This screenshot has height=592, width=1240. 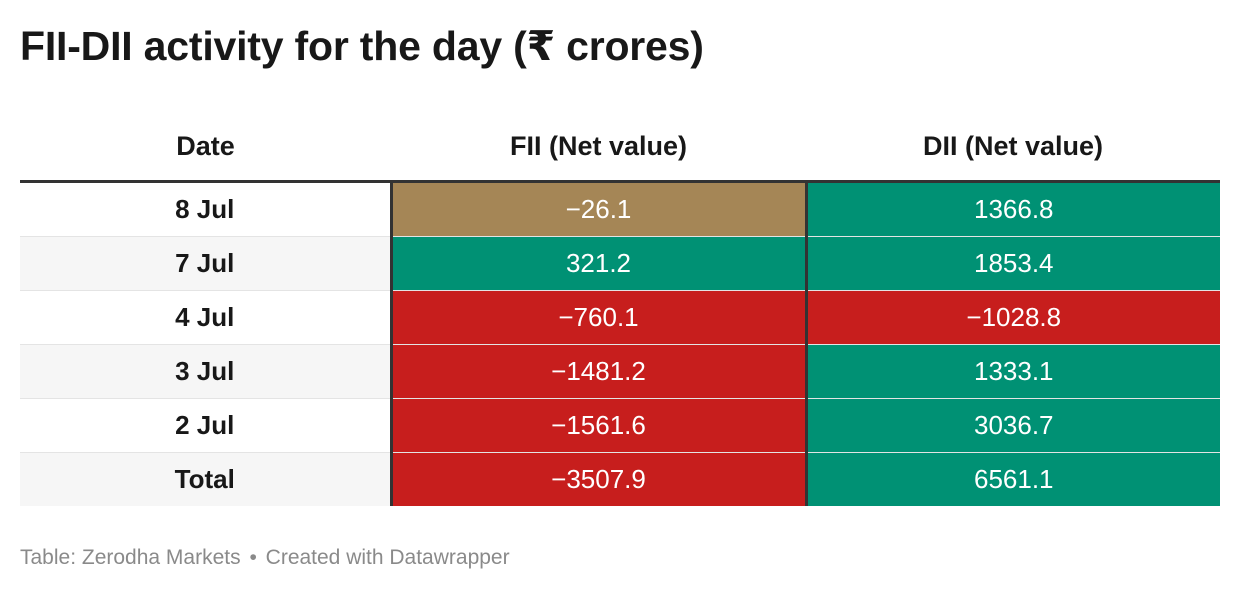 I want to click on date-cell: 8 Jul, so click(x=206, y=209).